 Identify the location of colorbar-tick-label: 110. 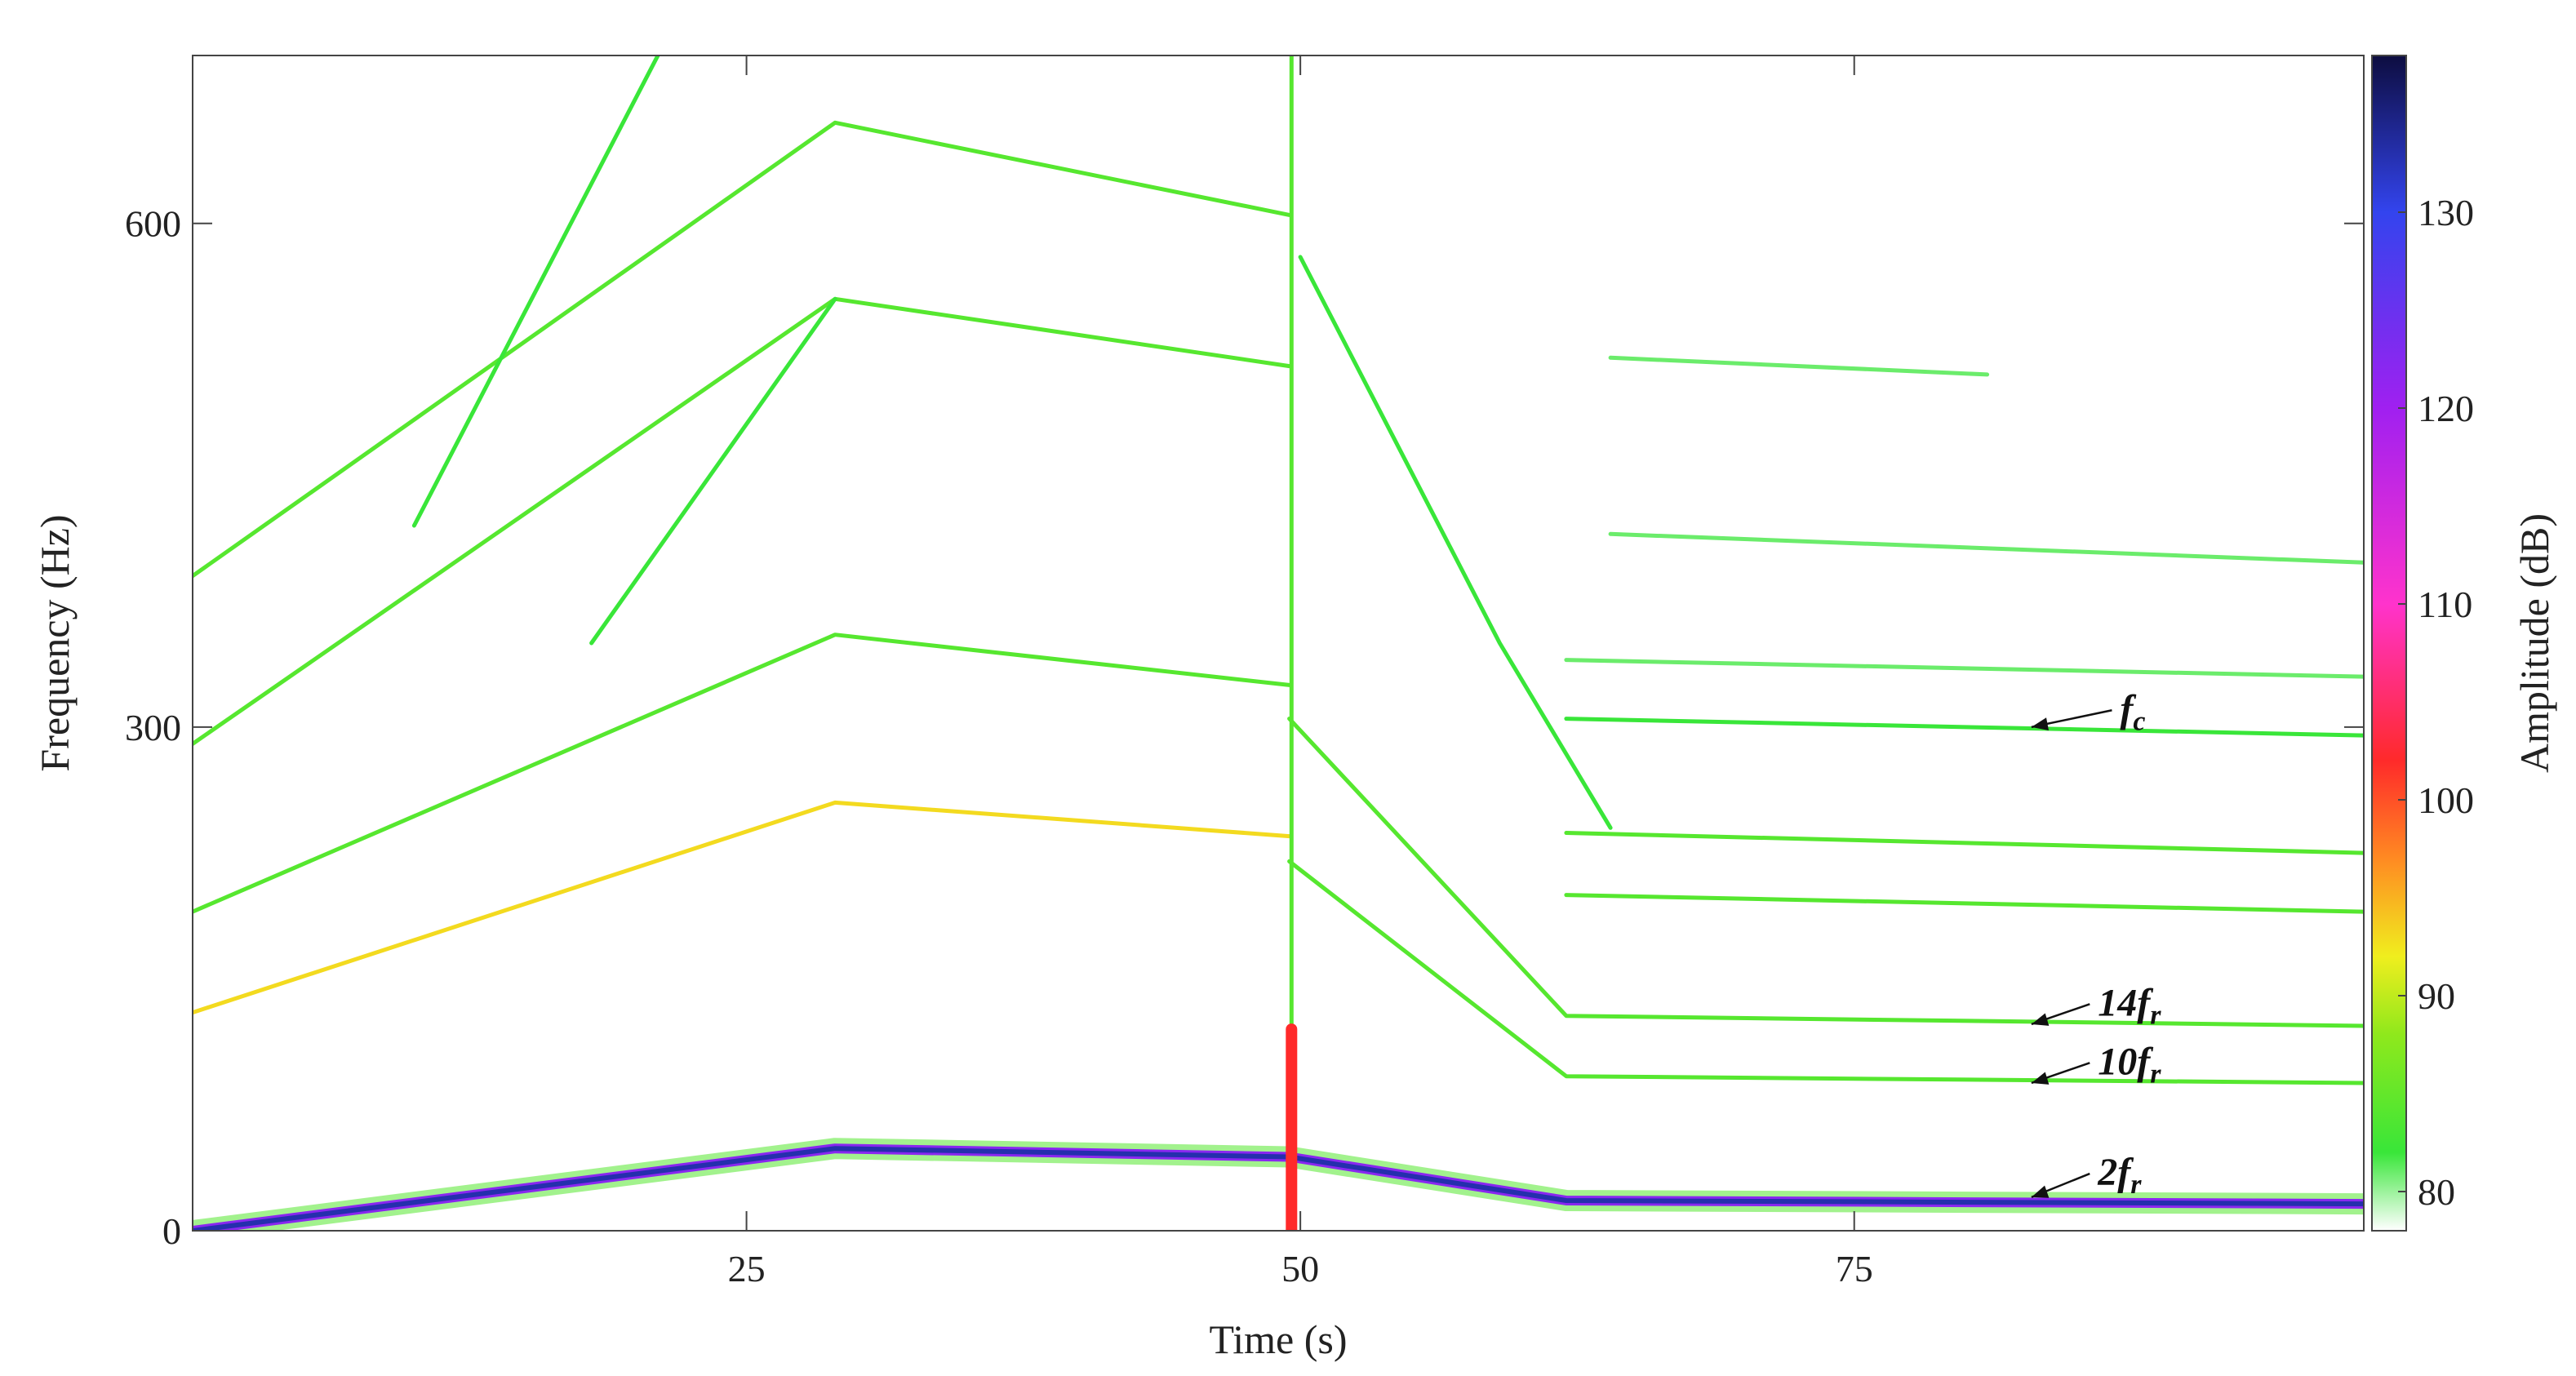
(2445, 604).